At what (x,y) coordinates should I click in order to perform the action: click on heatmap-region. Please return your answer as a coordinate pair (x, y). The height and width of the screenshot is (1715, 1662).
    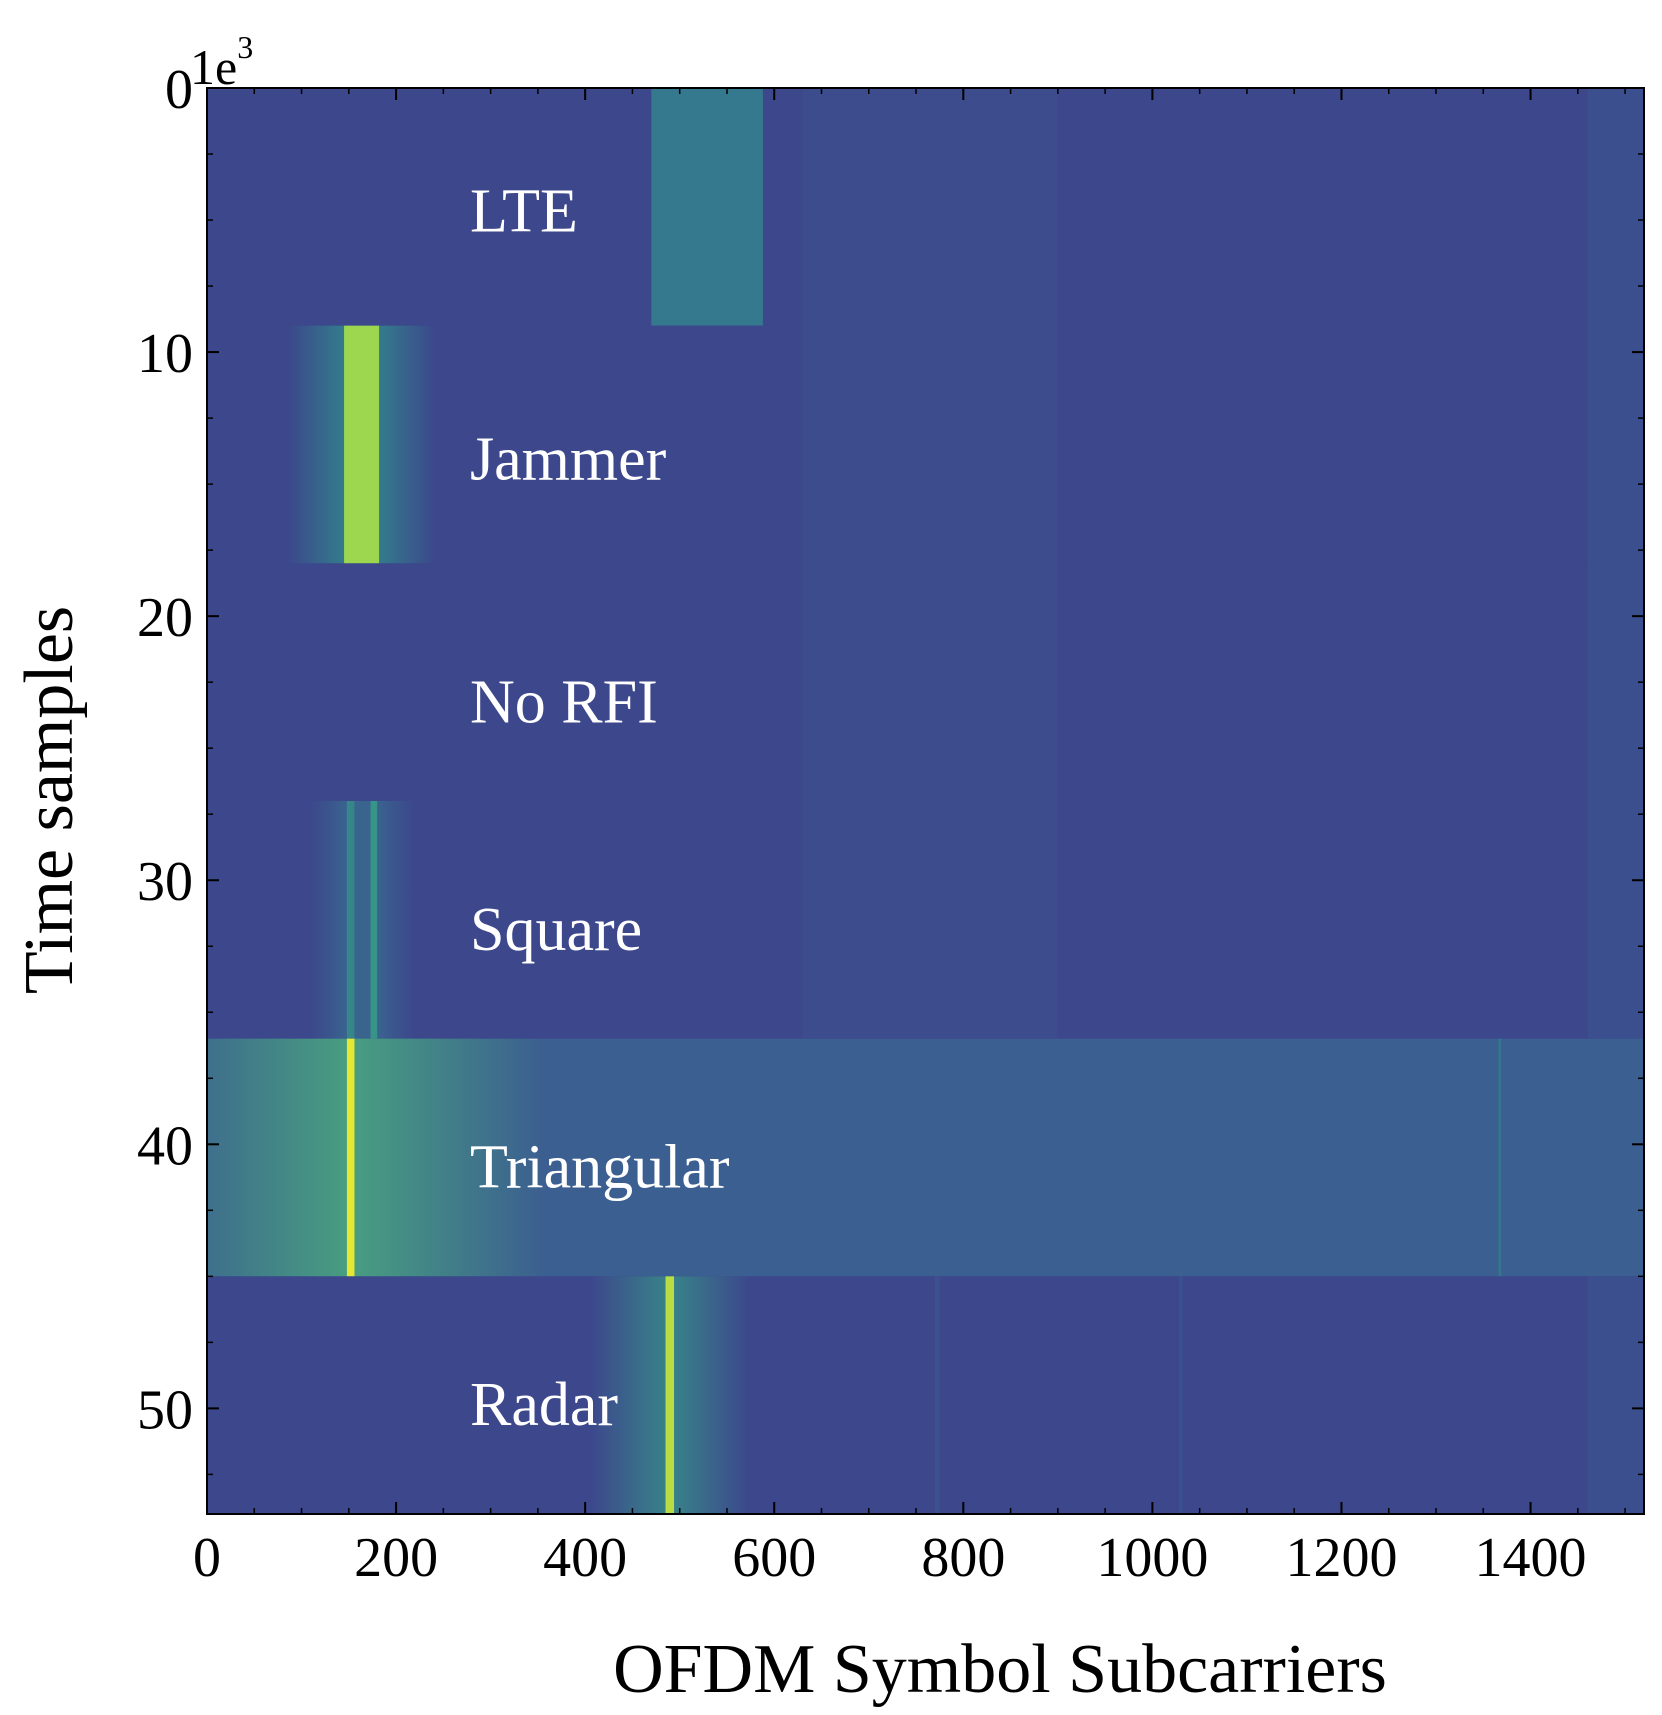
    Looking at the image, I should click on (925, 1395).